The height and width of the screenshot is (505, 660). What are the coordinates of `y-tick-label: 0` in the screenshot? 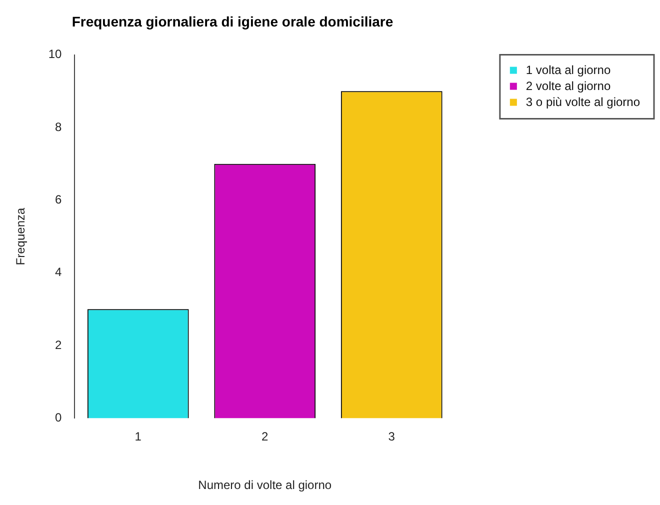 It's located at (58, 417).